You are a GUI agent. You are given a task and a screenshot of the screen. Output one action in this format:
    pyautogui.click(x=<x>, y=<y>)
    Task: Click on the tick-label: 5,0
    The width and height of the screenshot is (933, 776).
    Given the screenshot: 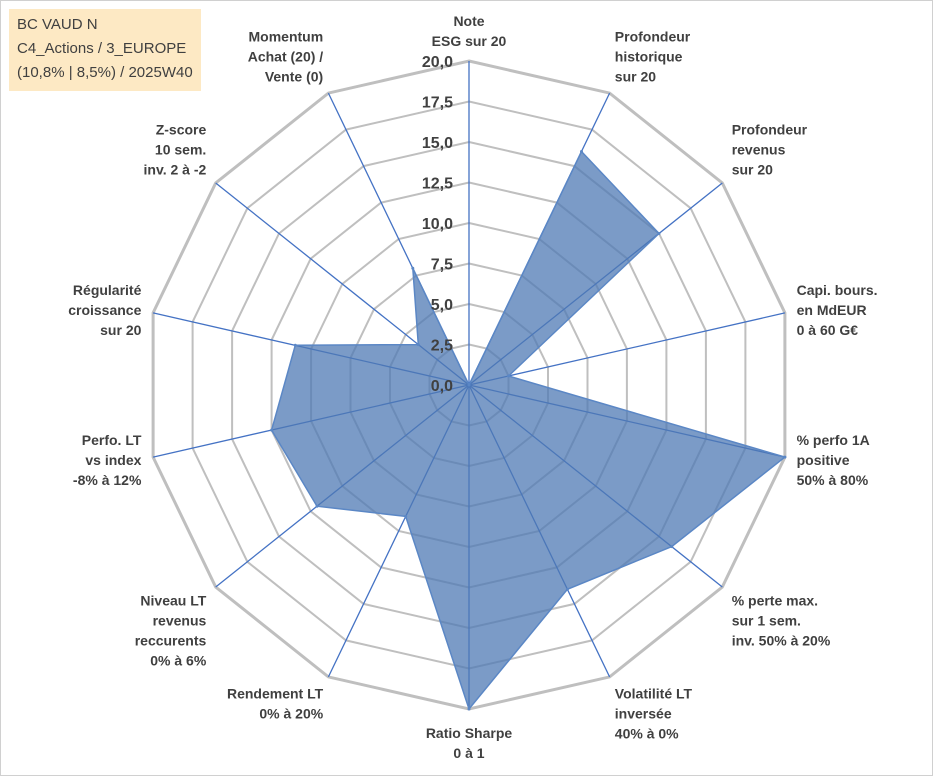 What is the action you would take?
    pyautogui.click(x=442, y=305)
    